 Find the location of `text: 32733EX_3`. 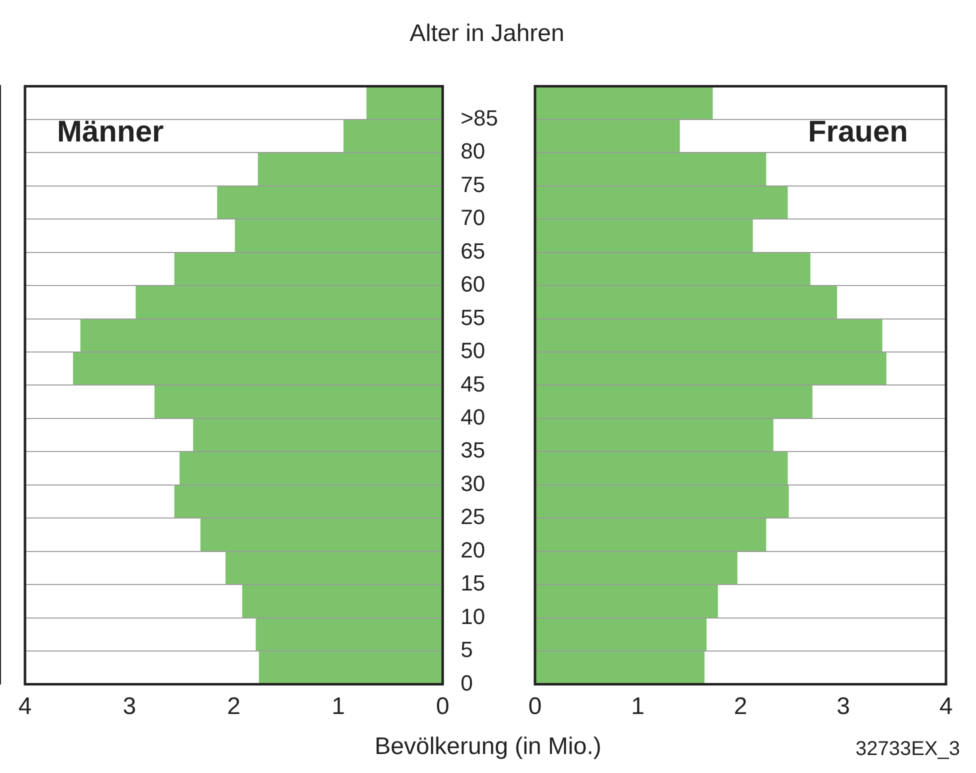

text: 32733EX_3 is located at coordinates (907, 749).